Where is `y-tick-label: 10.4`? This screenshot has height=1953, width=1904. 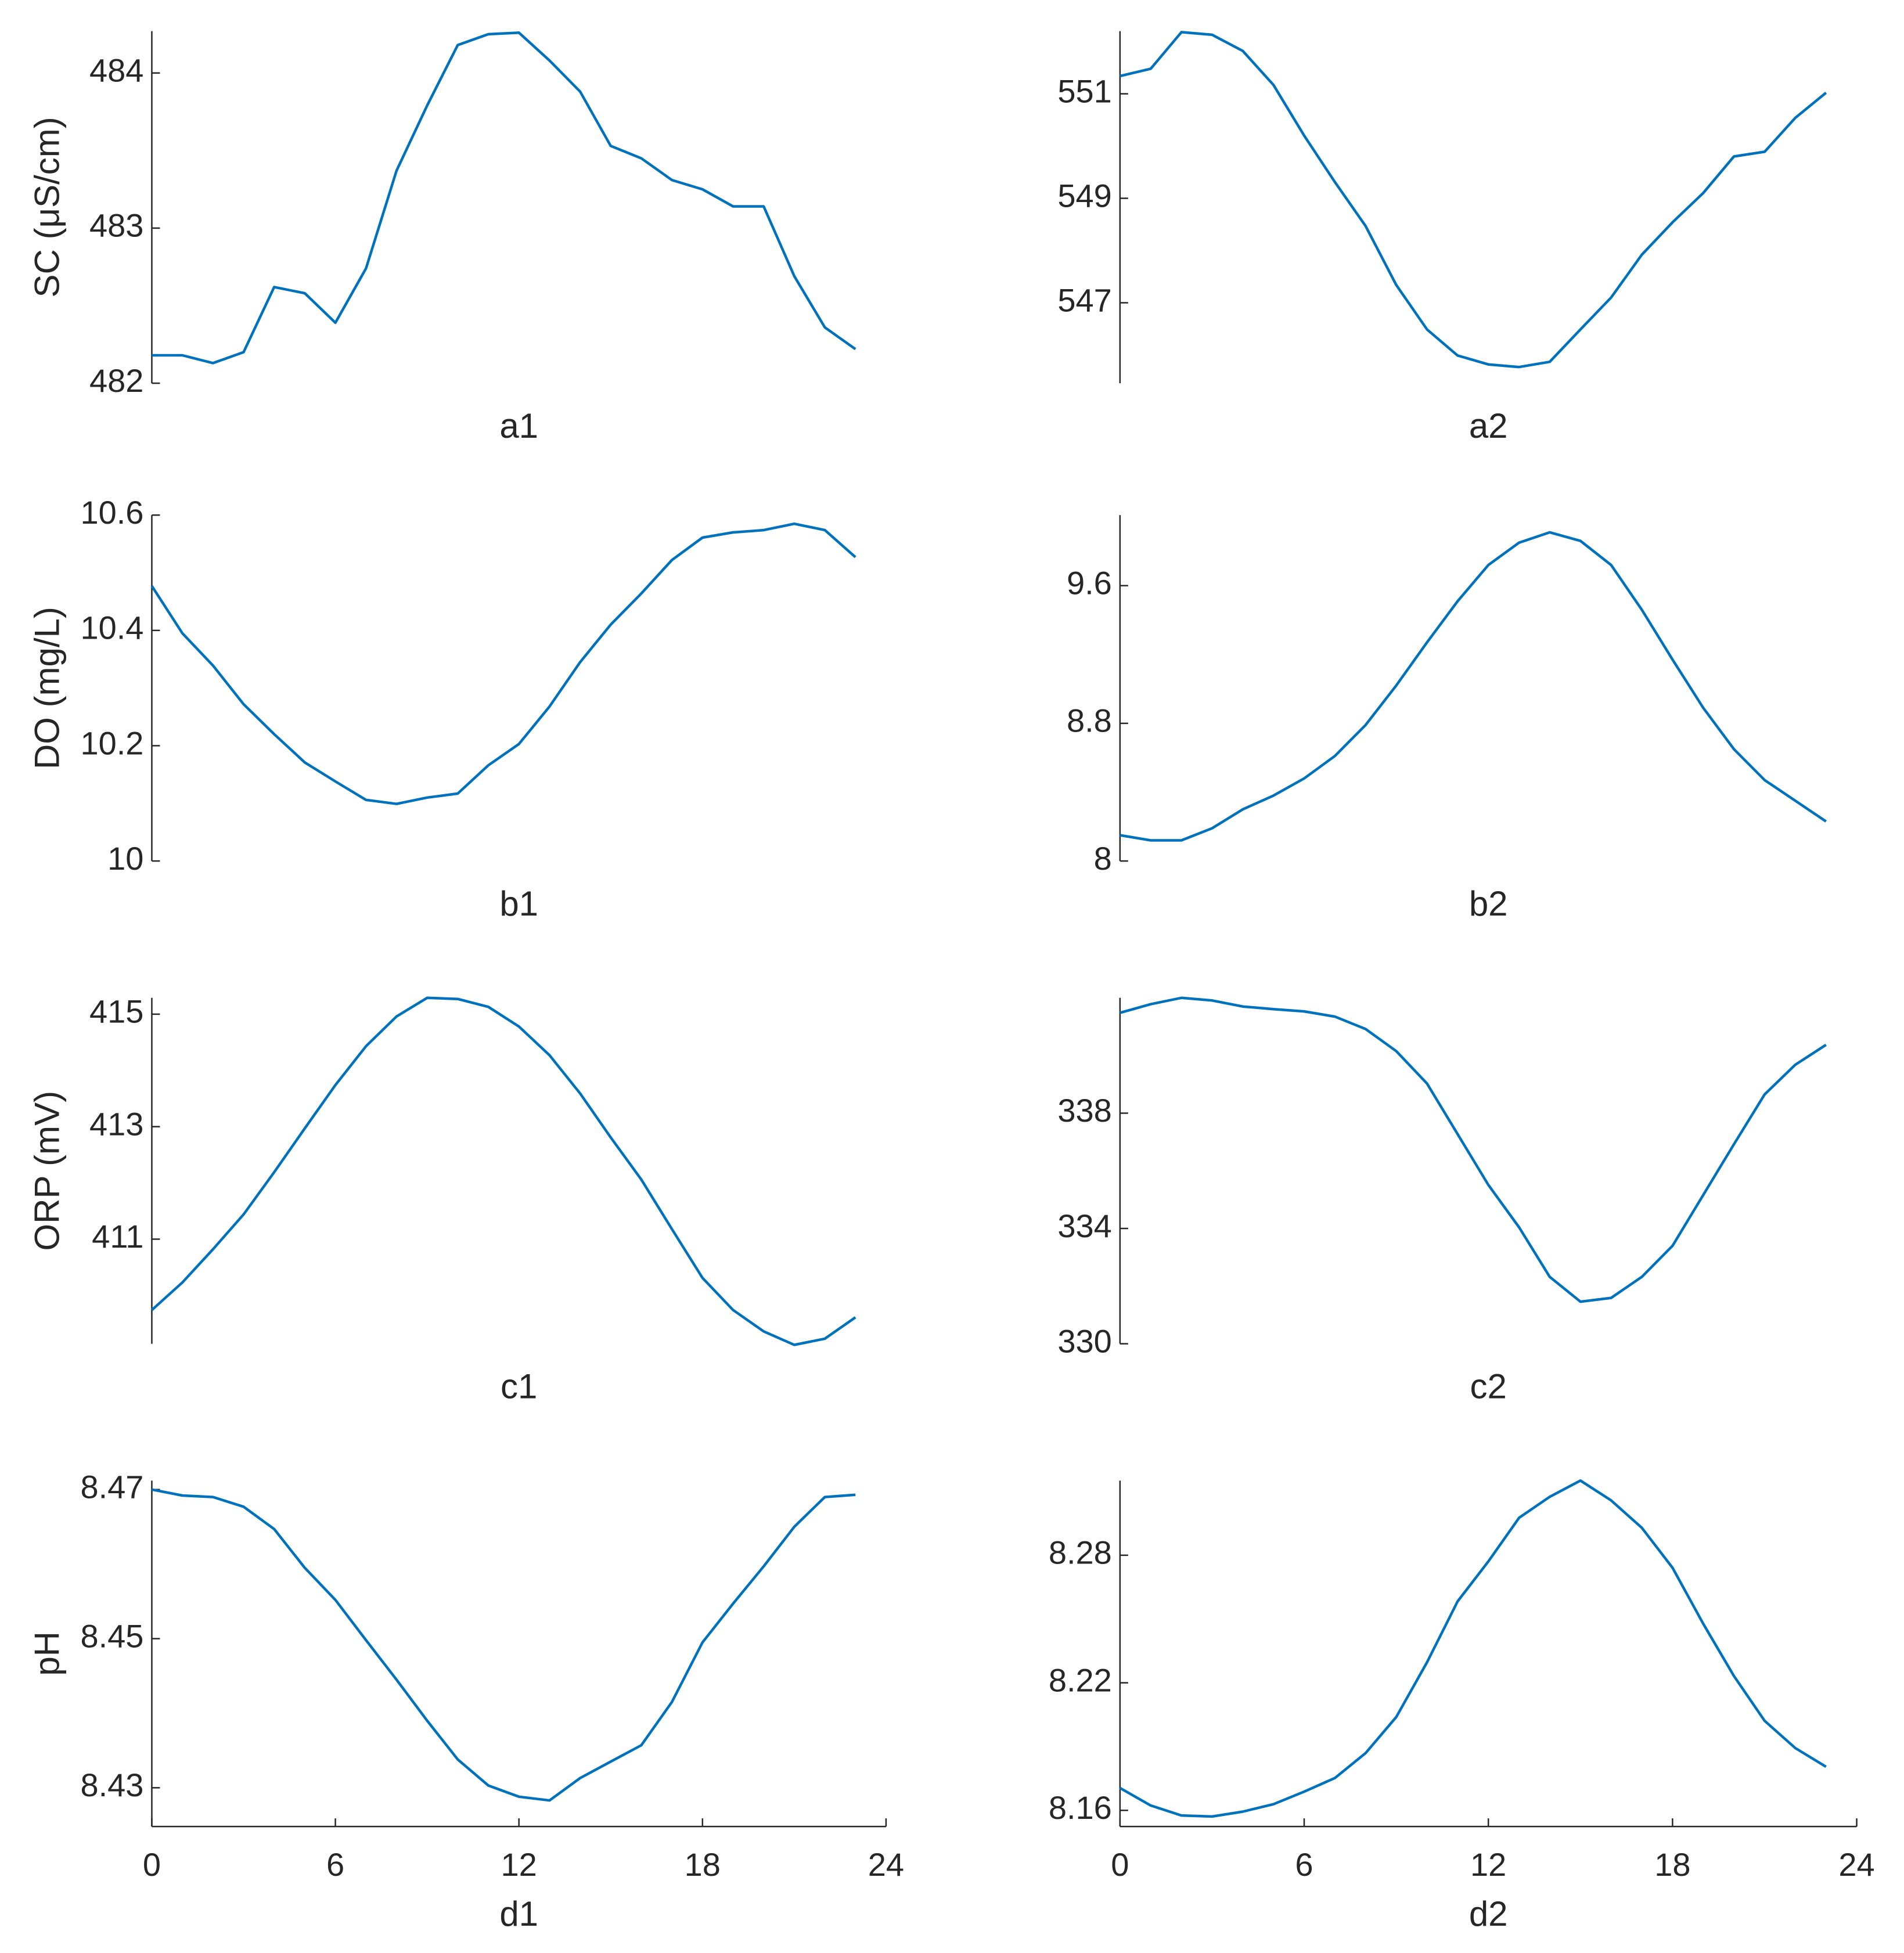
y-tick-label: 10.4 is located at coordinates (112, 628).